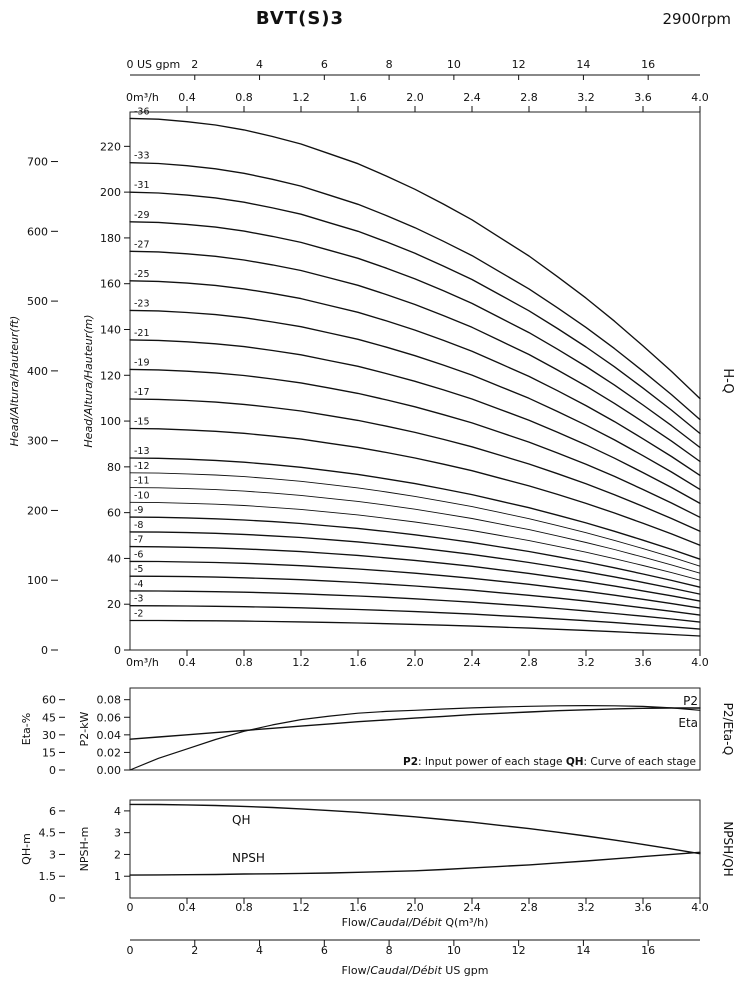  What do you see at coordinates (142, 466) in the screenshot?
I see `stage-label: -12` at bounding box center [142, 466].